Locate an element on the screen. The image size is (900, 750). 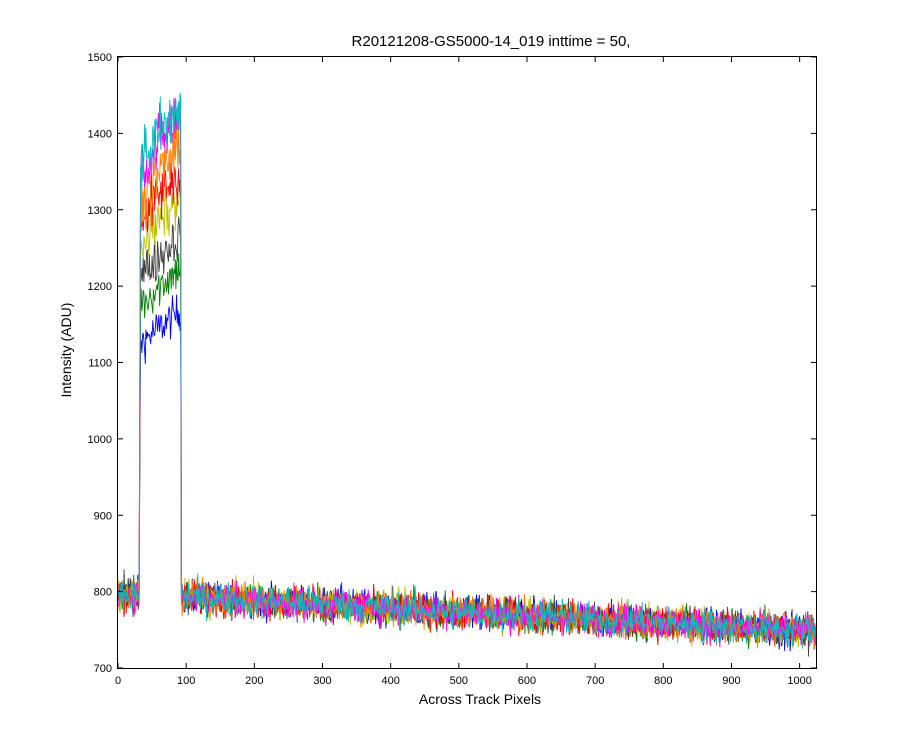
y-tick-label: 900 is located at coordinates (103, 516).